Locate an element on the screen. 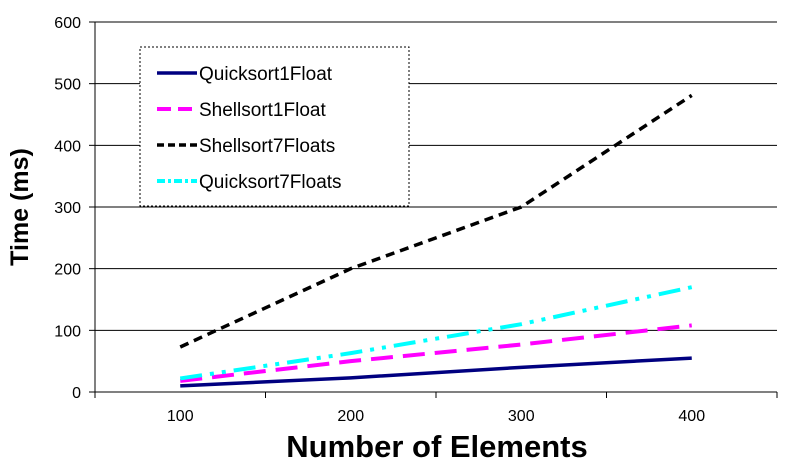 The image size is (806, 464). x-tick-label: 300 is located at coordinates (521, 416).